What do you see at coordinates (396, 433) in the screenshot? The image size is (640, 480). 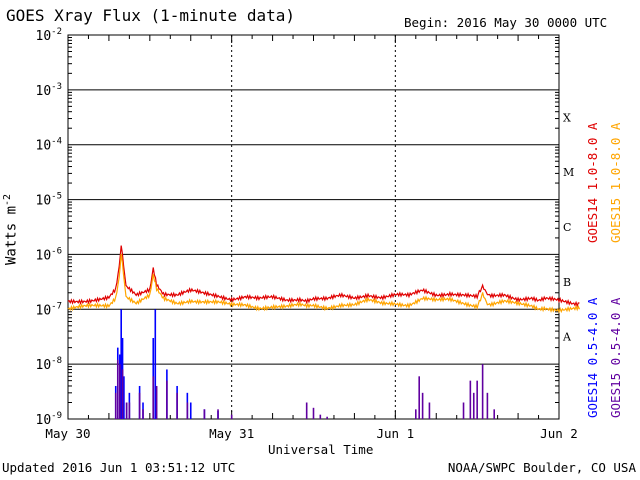 I see `x-tick-label: Jun 1` at bounding box center [396, 433].